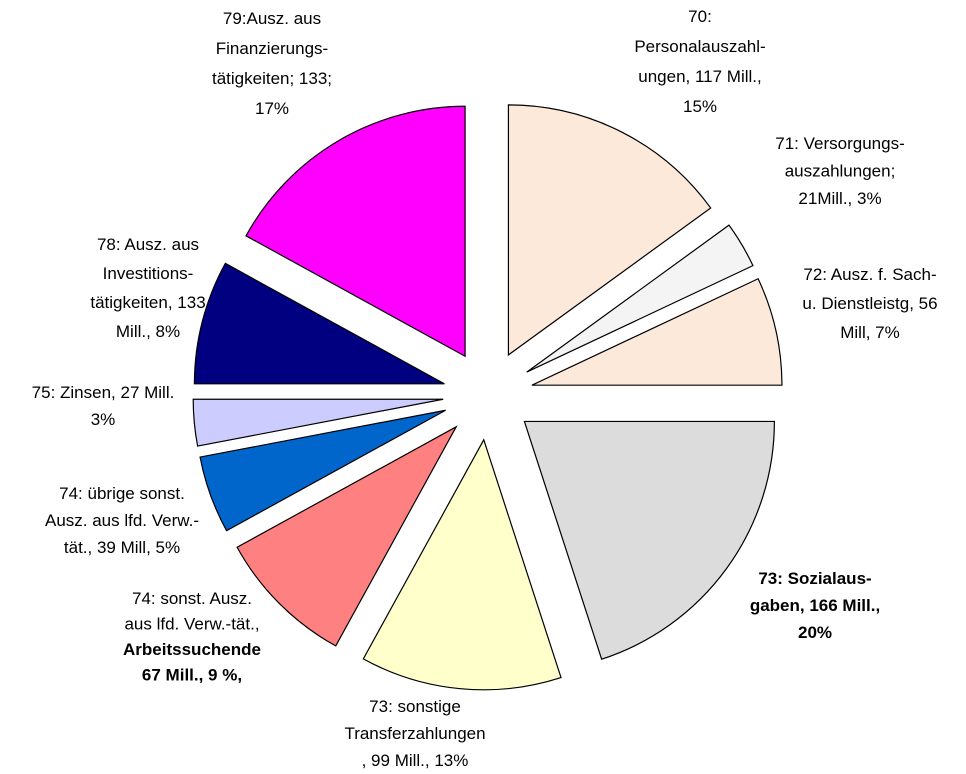 The height and width of the screenshot is (774, 966). I want to click on slice-label: 71: Versorgungs-auszahlungen; 21Mill., 3%, so click(839, 171).